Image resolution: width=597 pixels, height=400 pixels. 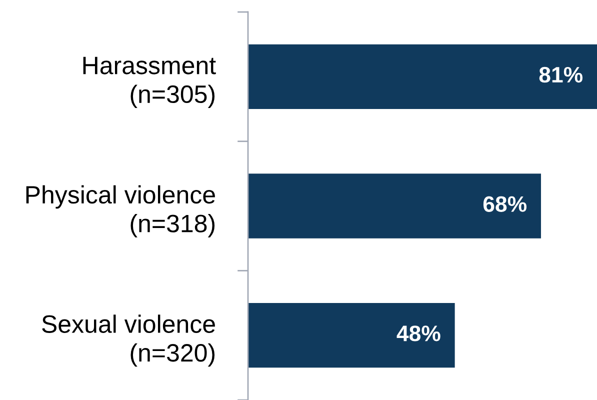 I want to click on y-tick-label: Sexual violence (n=320), so click(x=128, y=340).